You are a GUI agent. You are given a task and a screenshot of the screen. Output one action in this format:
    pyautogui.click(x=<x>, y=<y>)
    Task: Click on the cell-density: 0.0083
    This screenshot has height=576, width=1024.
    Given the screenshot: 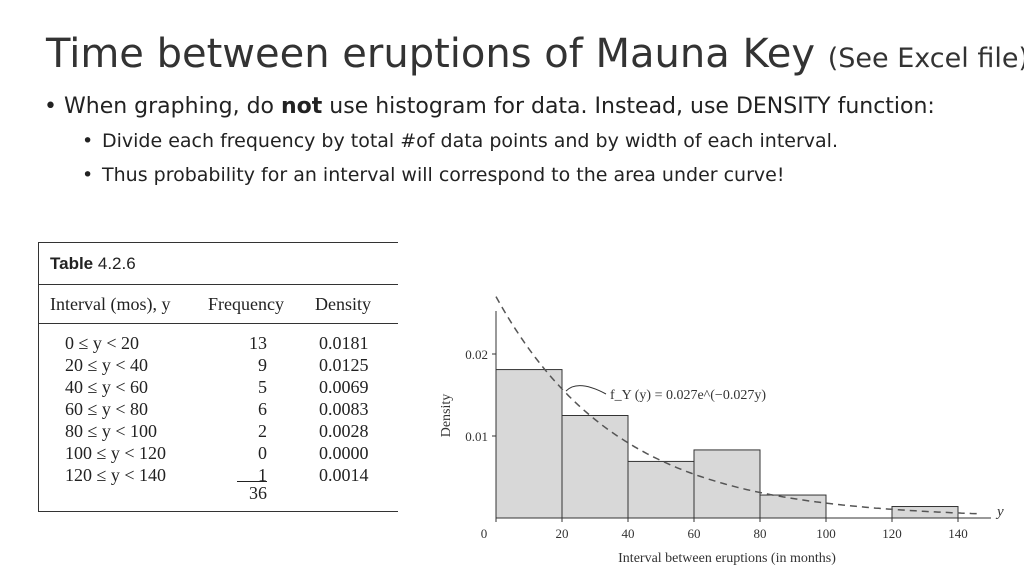 What is the action you would take?
    pyautogui.click(x=344, y=409)
    